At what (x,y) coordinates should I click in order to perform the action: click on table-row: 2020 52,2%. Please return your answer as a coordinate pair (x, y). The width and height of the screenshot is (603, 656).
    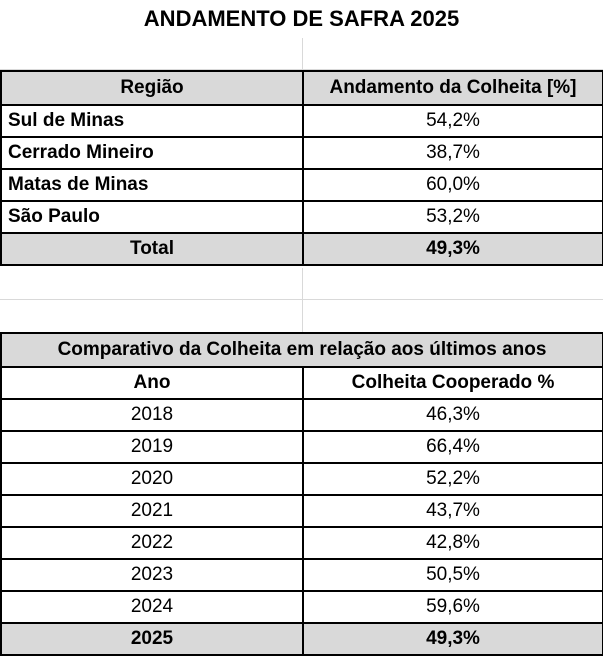
    Looking at the image, I should click on (301, 479).